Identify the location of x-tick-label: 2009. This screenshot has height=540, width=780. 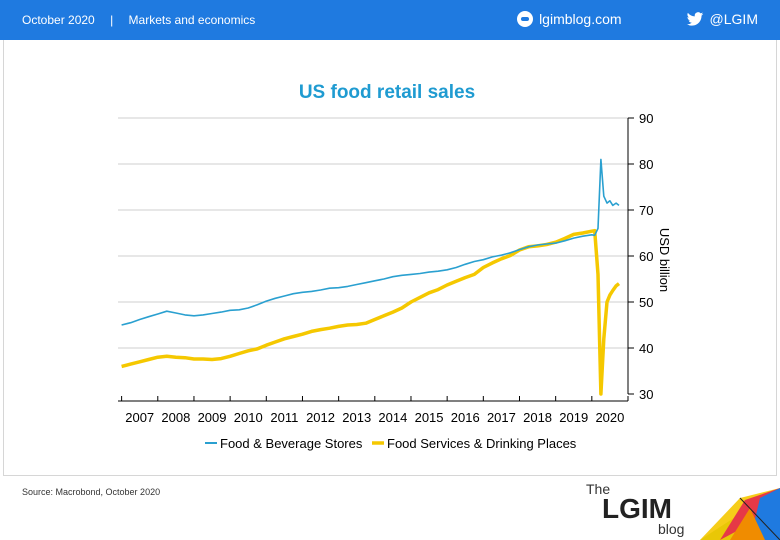
(212, 417).